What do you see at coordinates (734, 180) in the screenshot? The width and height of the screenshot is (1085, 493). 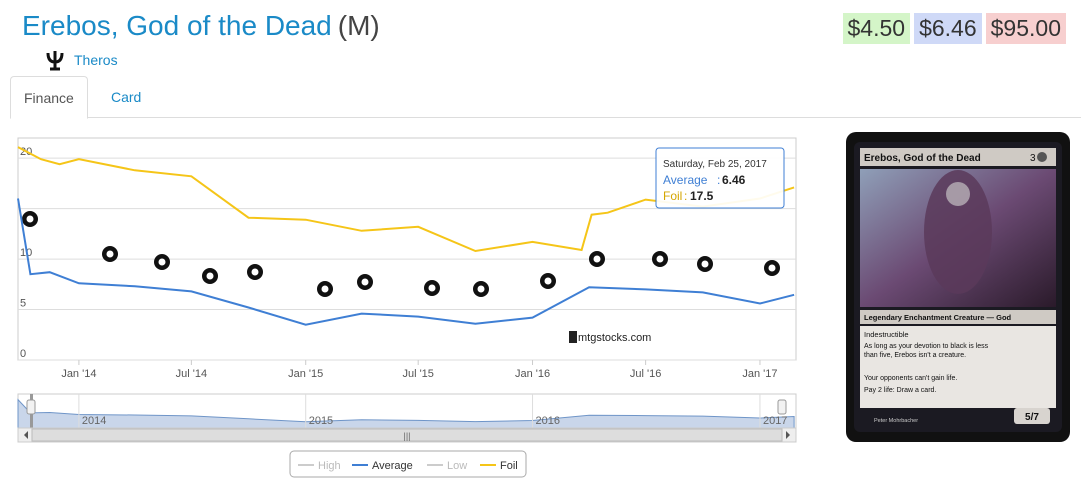 I see `tooltip-average-value: 6.46` at bounding box center [734, 180].